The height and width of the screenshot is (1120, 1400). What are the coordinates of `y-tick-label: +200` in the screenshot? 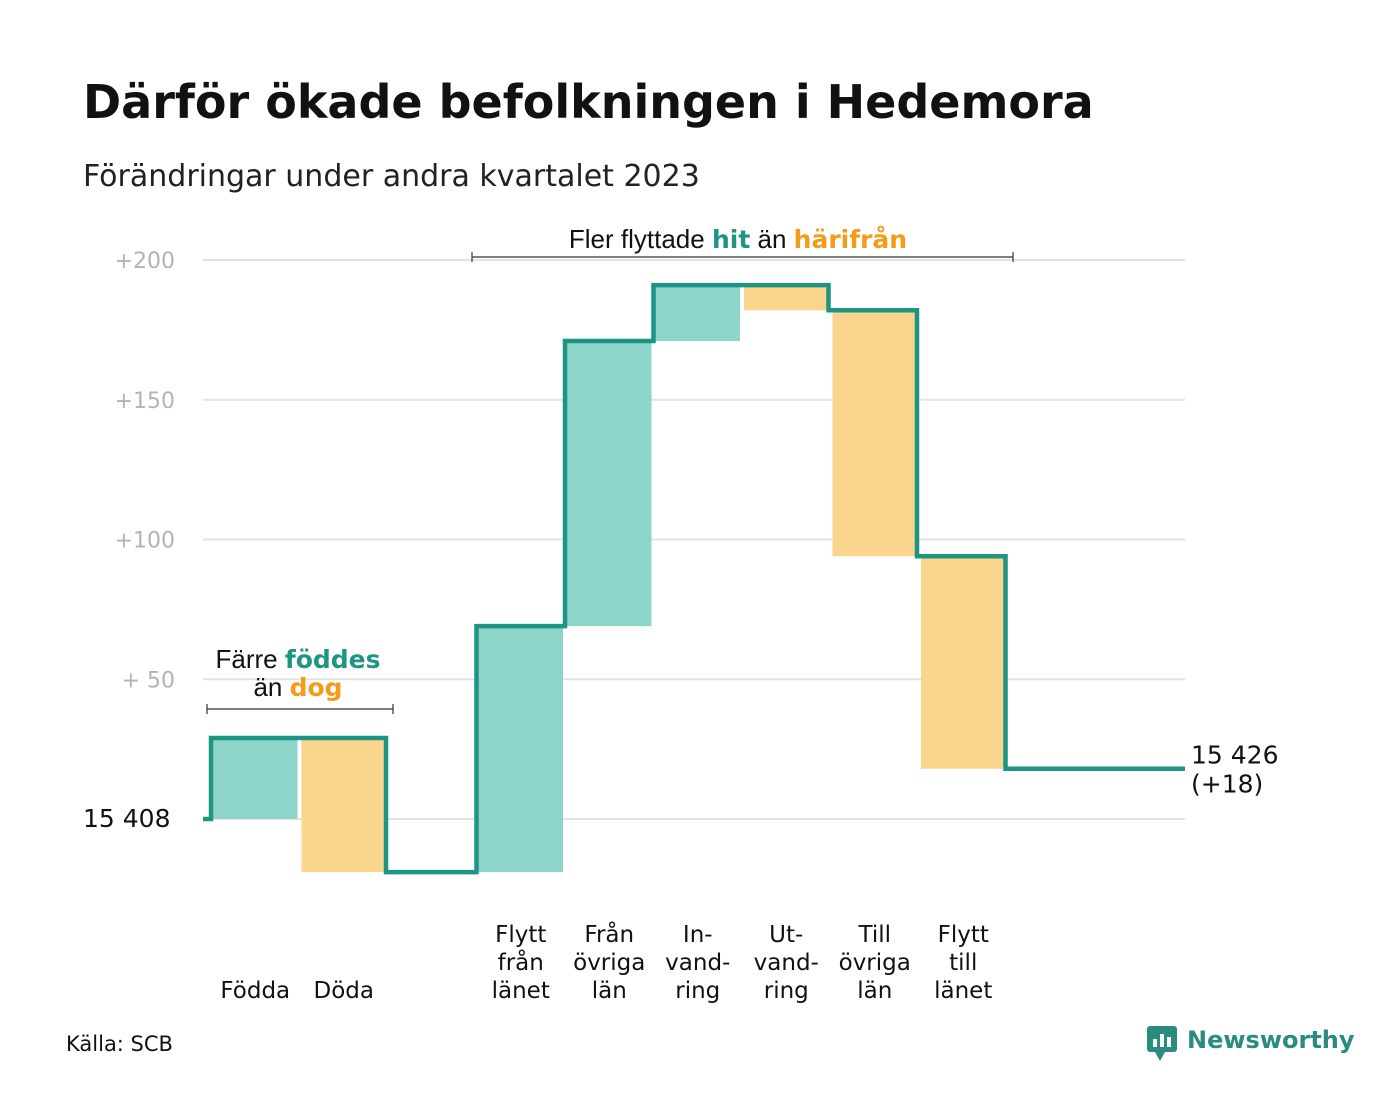 It's located at (145, 261).